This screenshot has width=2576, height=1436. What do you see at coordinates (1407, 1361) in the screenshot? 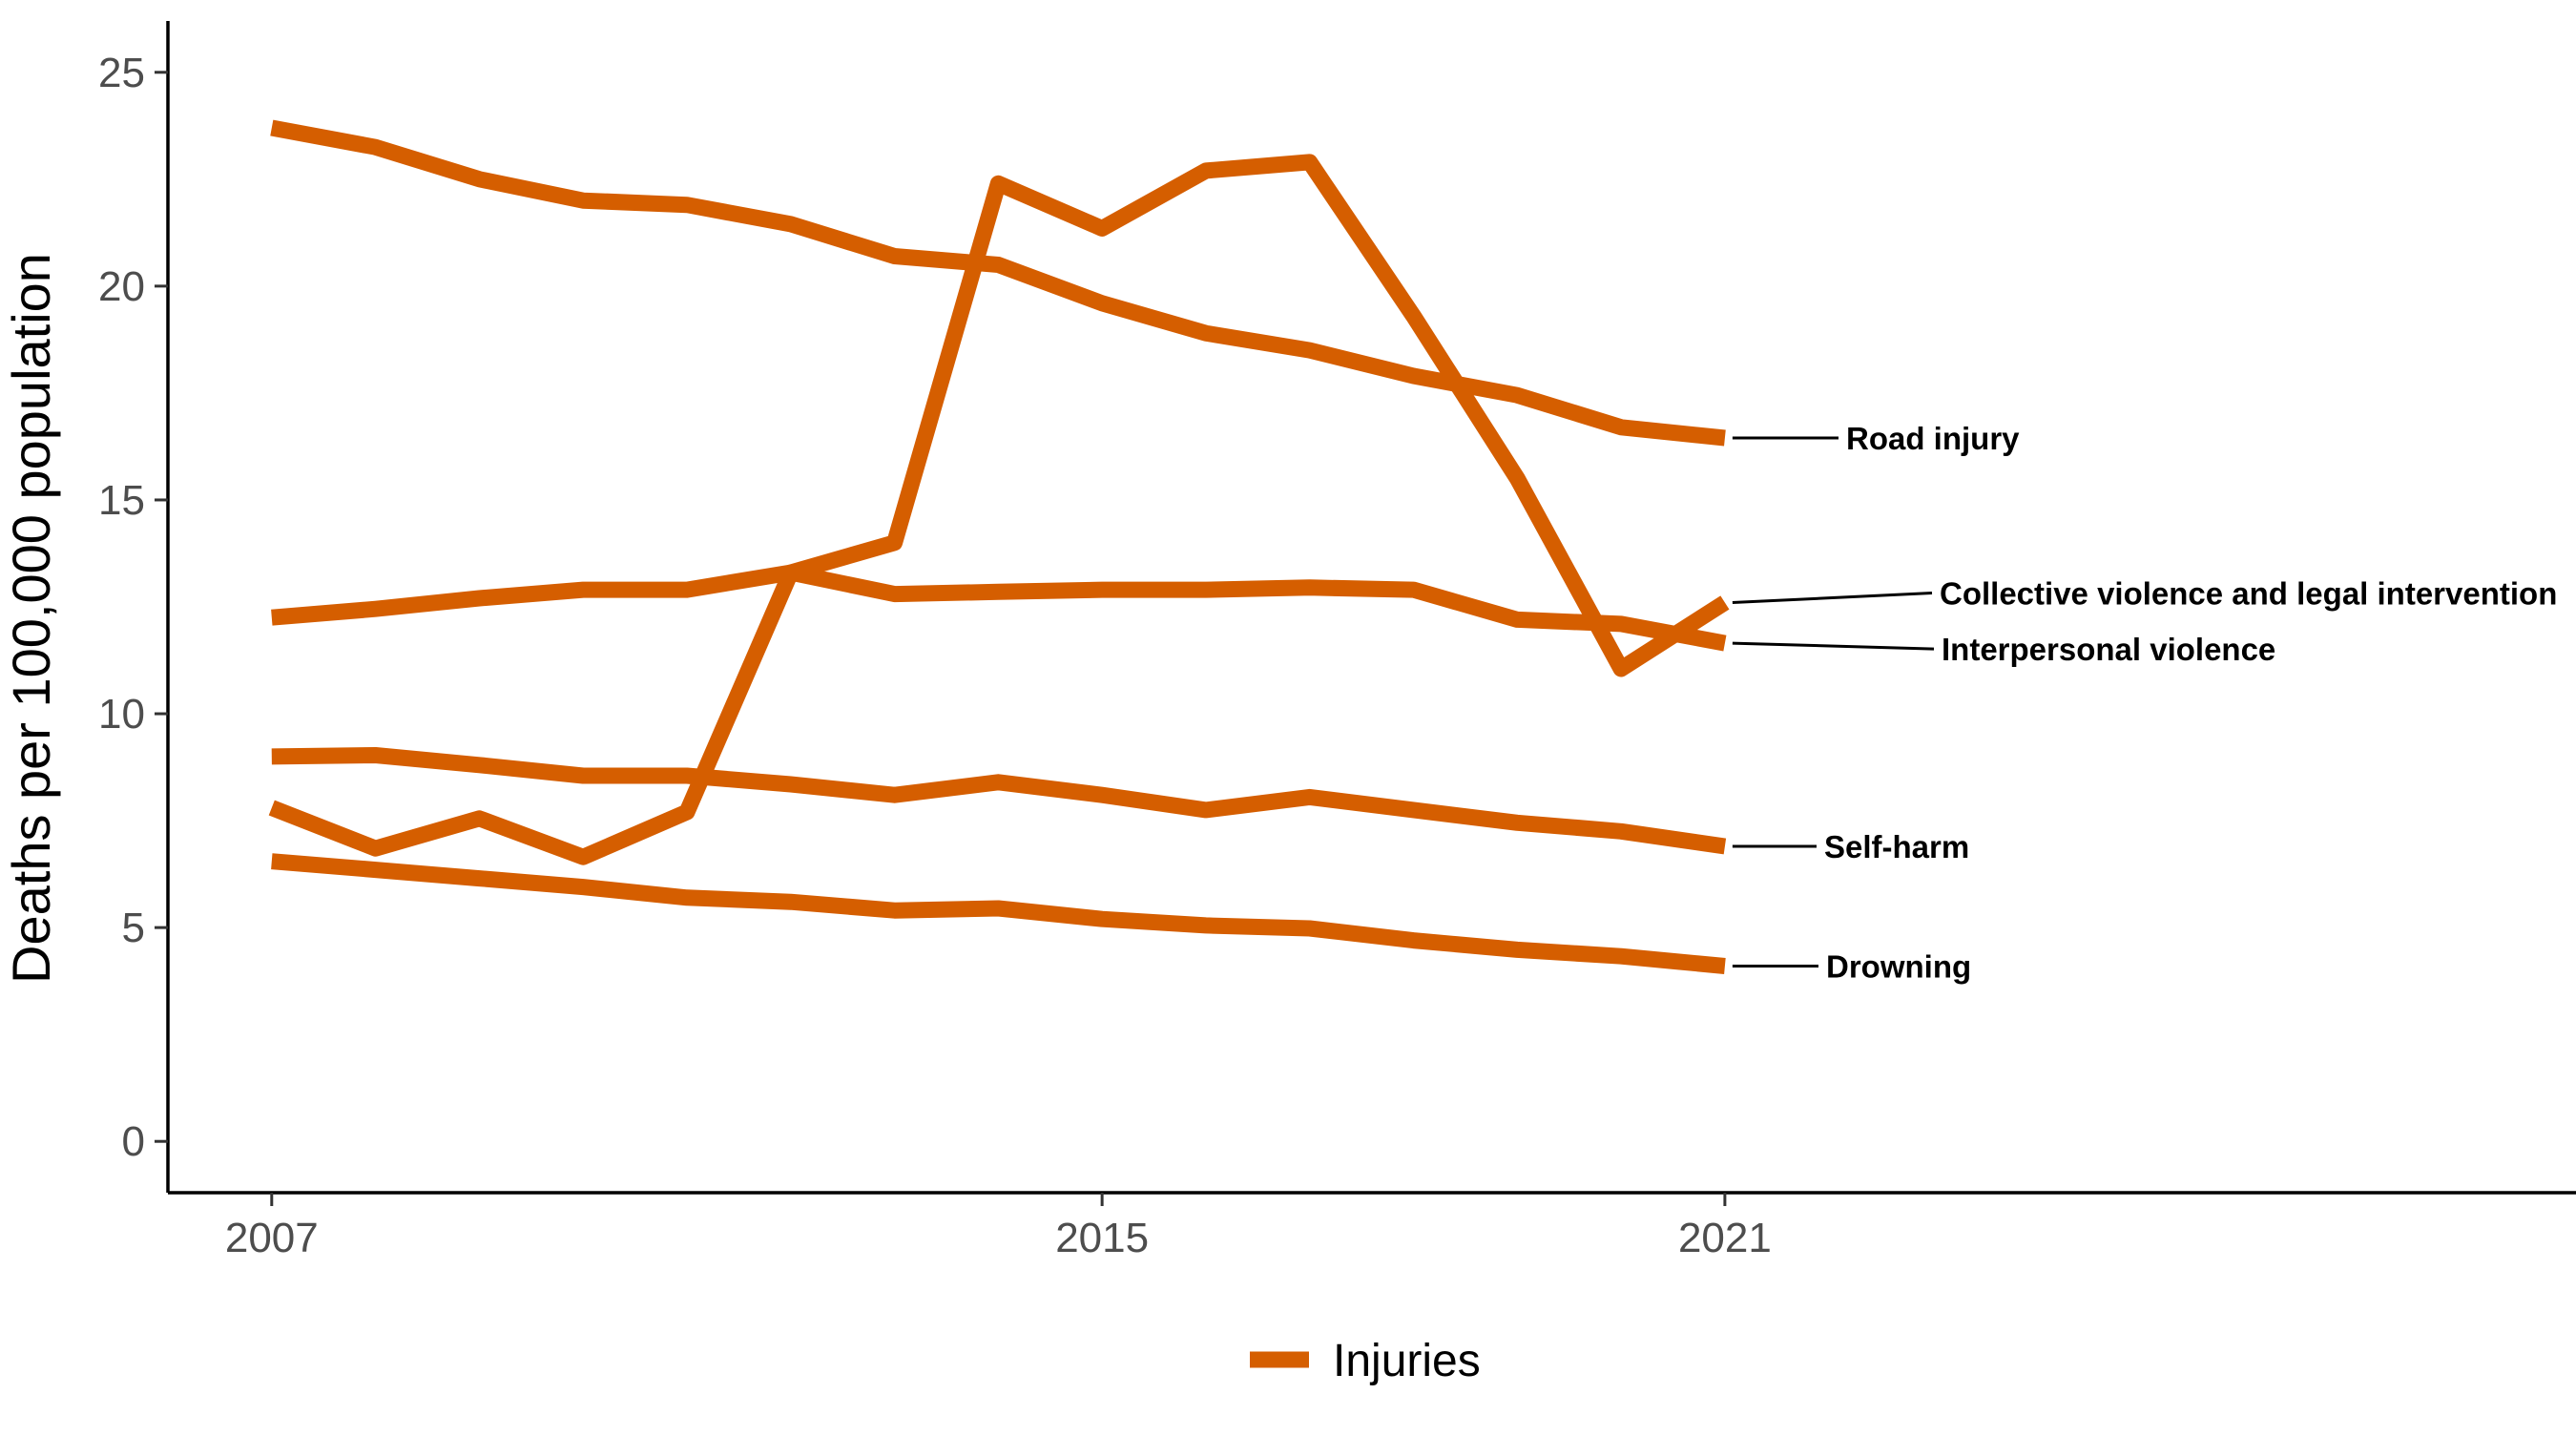
I see `legend-label: Injuries` at bounding box center [1407, 1361].